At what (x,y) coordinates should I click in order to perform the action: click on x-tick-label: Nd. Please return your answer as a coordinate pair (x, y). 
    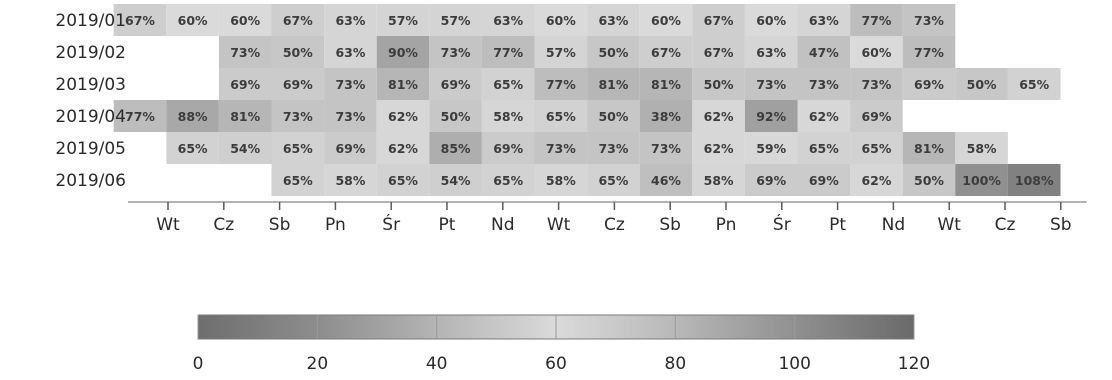
    Looking at the image, I should click on (894, 225).